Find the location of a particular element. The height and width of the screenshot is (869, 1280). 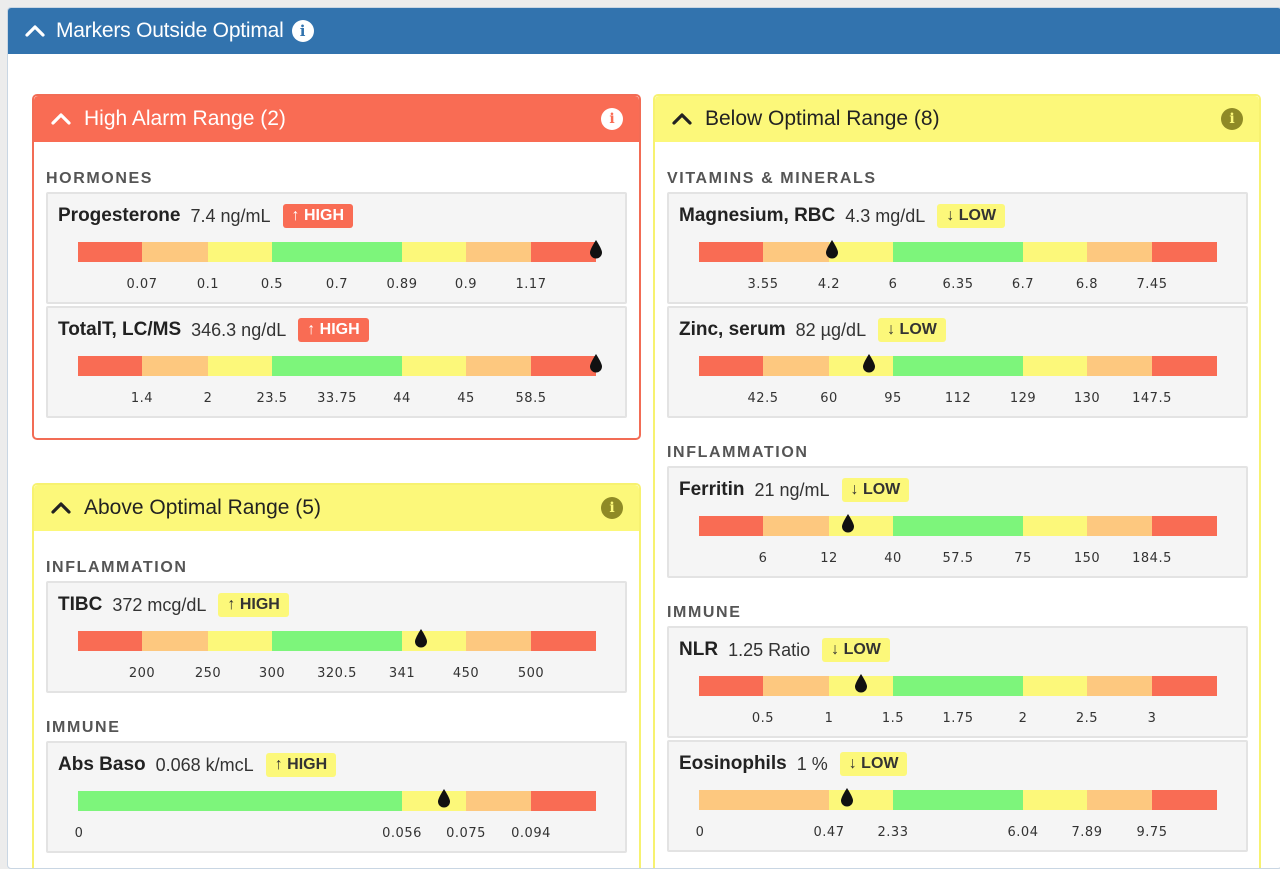

tick-label: 200 is located at coordinates (142, 673).